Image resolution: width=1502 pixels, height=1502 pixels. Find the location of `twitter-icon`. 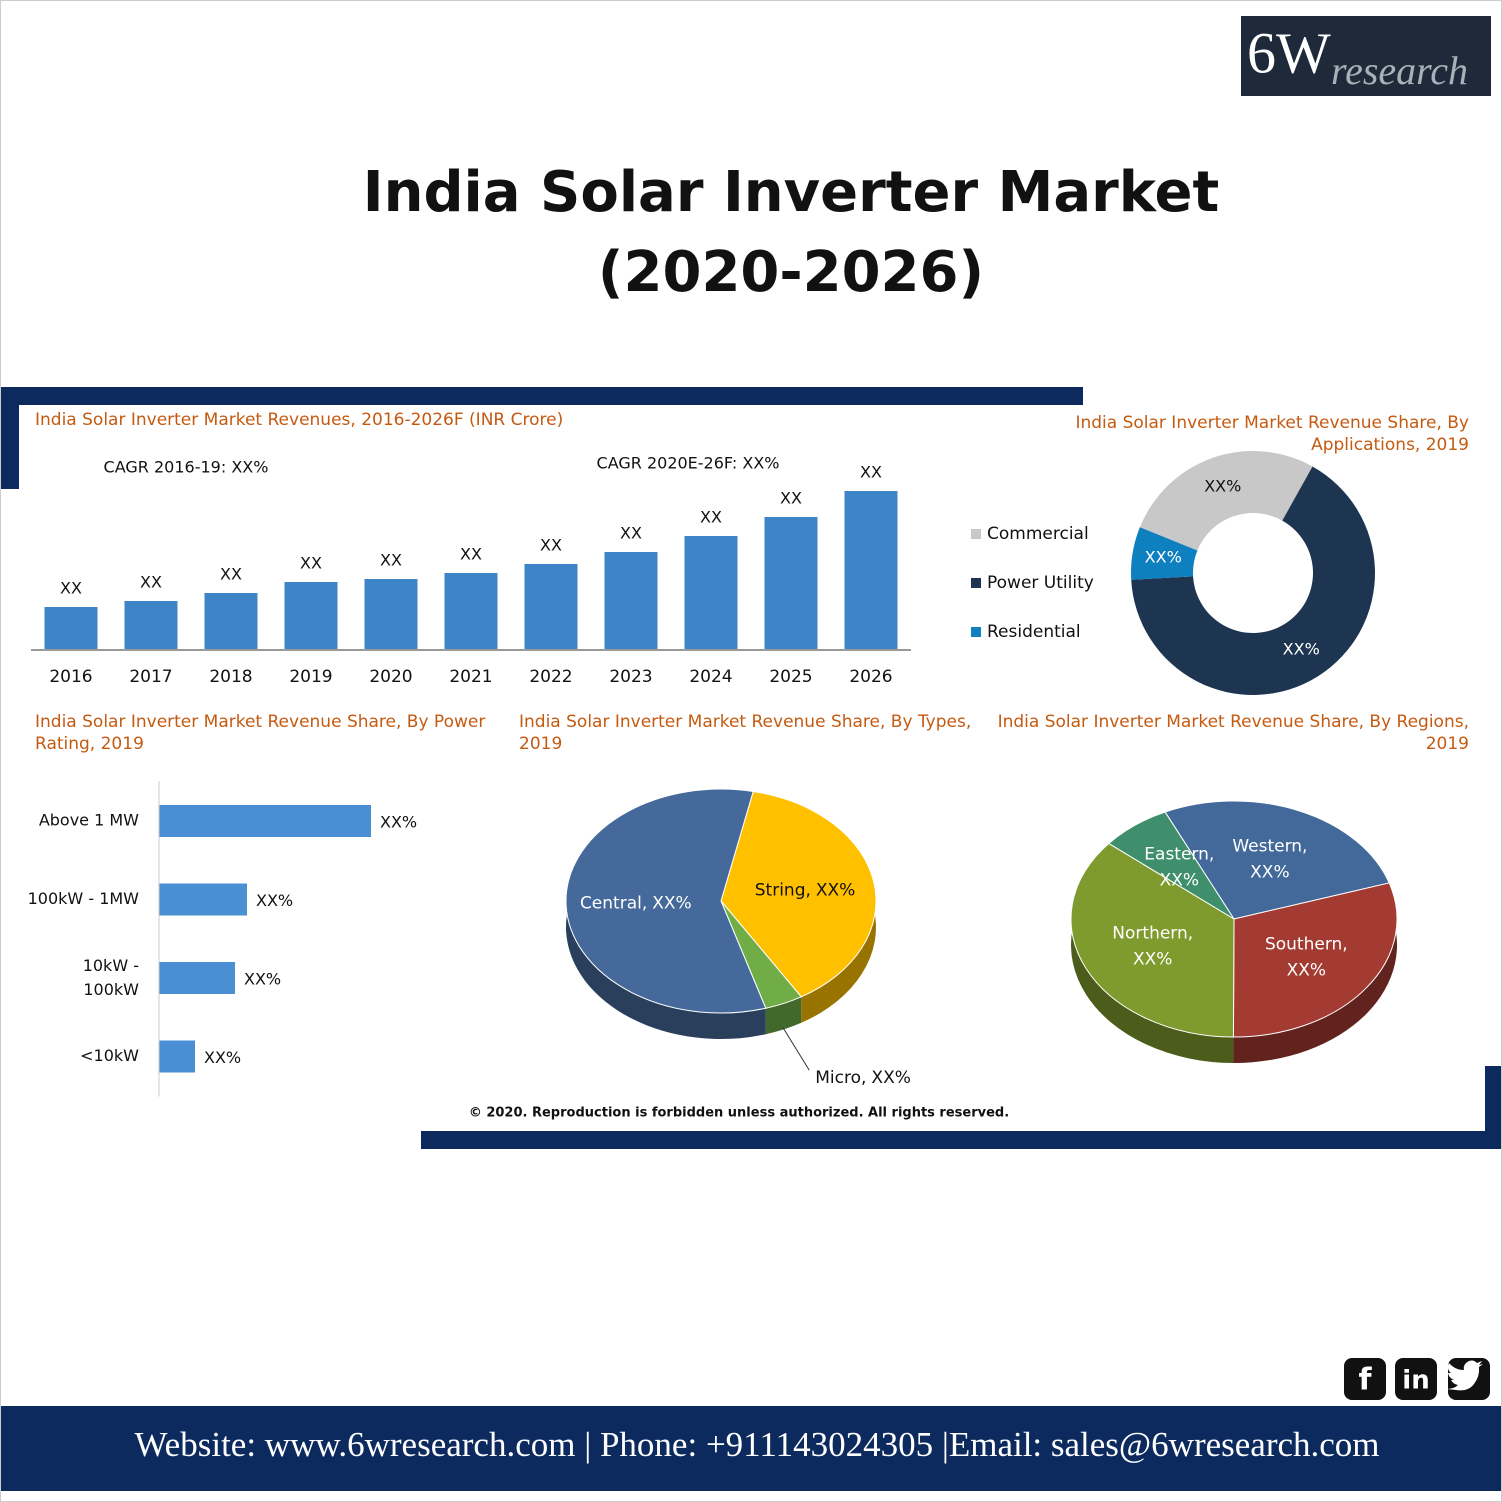

twitter-icon is located at coordinates (1464, 1375).